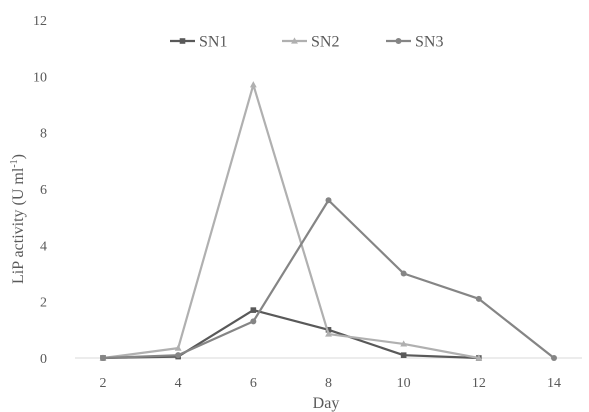 The height and width of the screenshot is (412, 589). Describe the element at coordinates (213, 42) in the screenshot. I see `legend-label: SN1` at that location.